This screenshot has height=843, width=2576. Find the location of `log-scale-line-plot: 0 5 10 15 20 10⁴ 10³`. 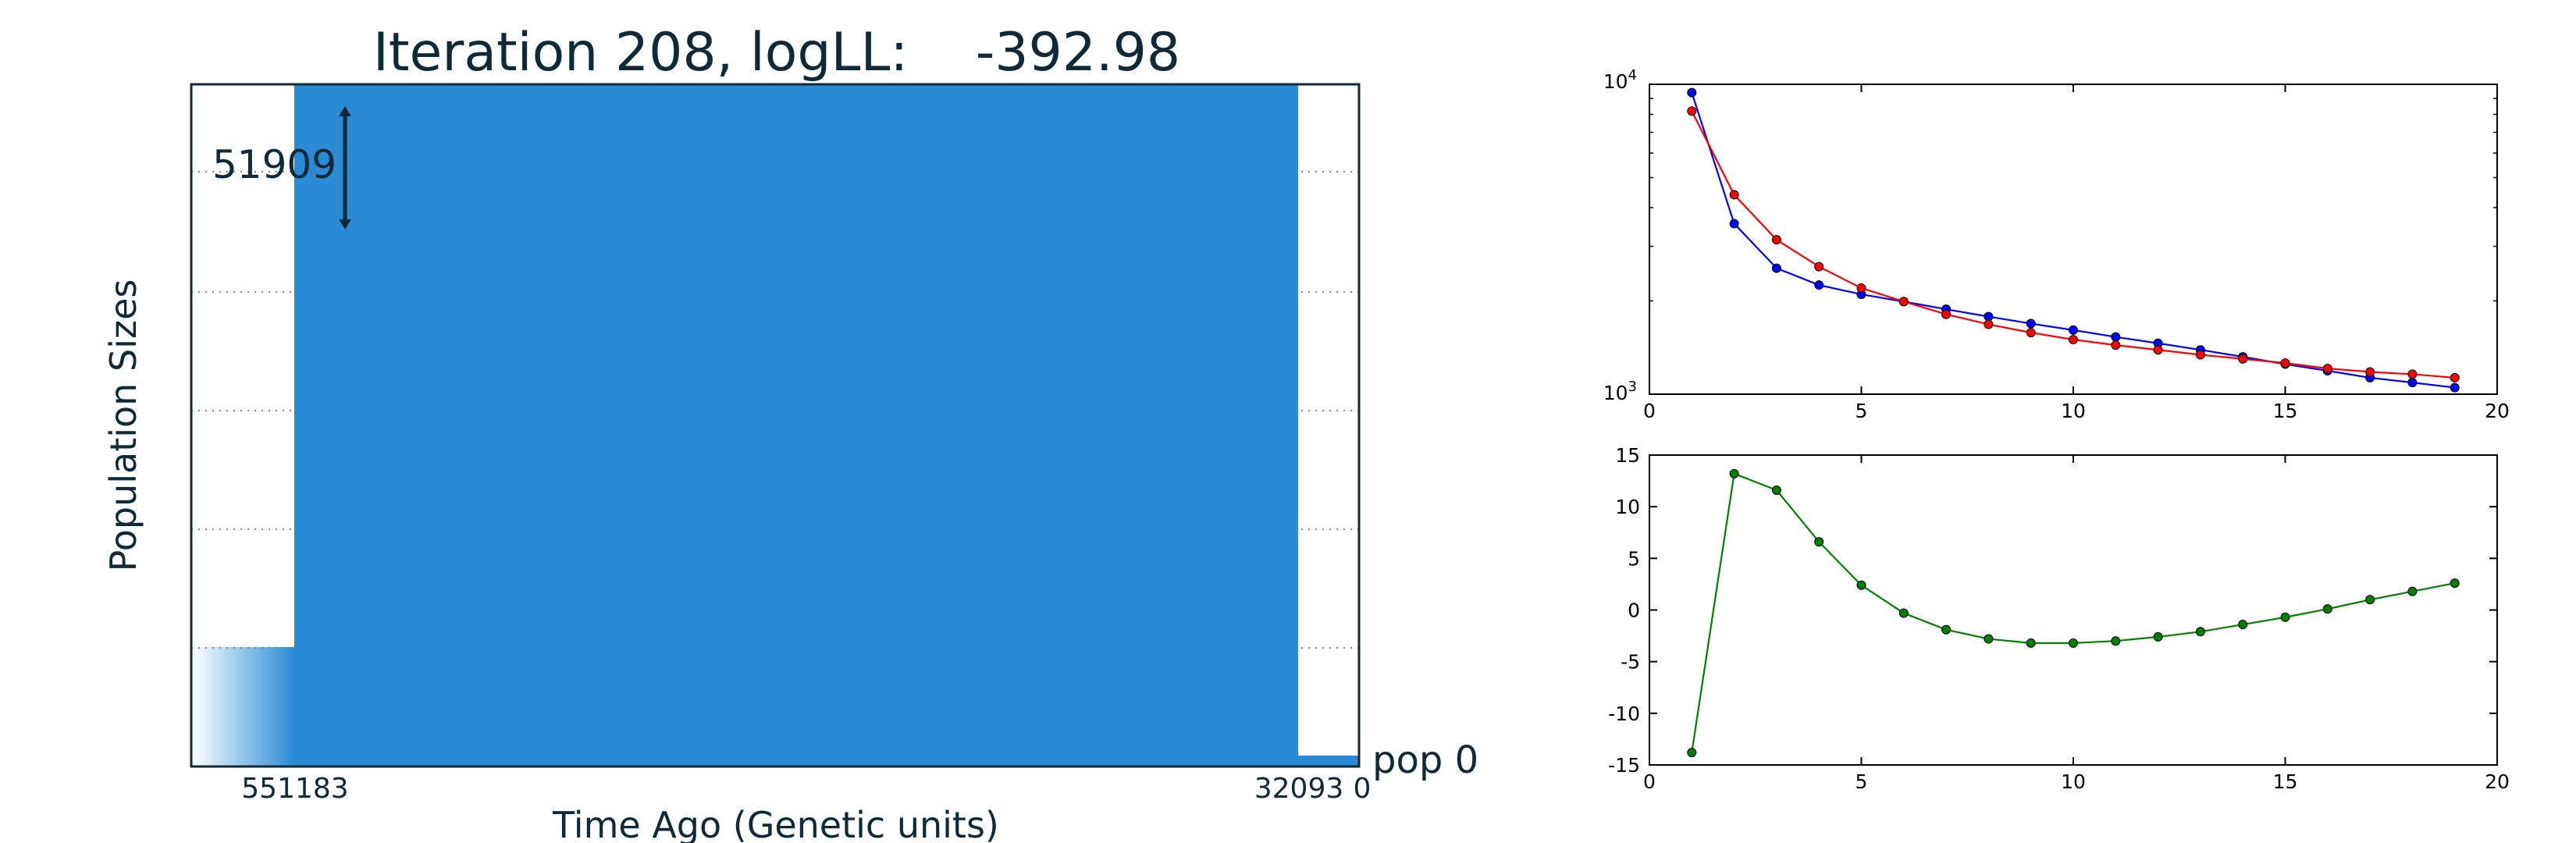

log-scale-line-plot: 0 5 10 15 20 10⁴ 10³ is located at coordinates (2056, 244).